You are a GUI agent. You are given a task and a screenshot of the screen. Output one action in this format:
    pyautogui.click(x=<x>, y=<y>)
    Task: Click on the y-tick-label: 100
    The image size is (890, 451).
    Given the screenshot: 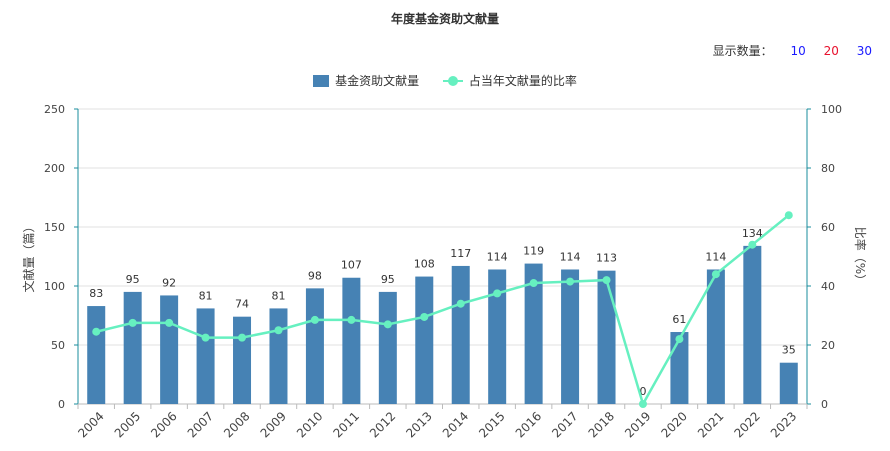 What is the action you would take?
    pyautogui.click(x=54, y=286)
    